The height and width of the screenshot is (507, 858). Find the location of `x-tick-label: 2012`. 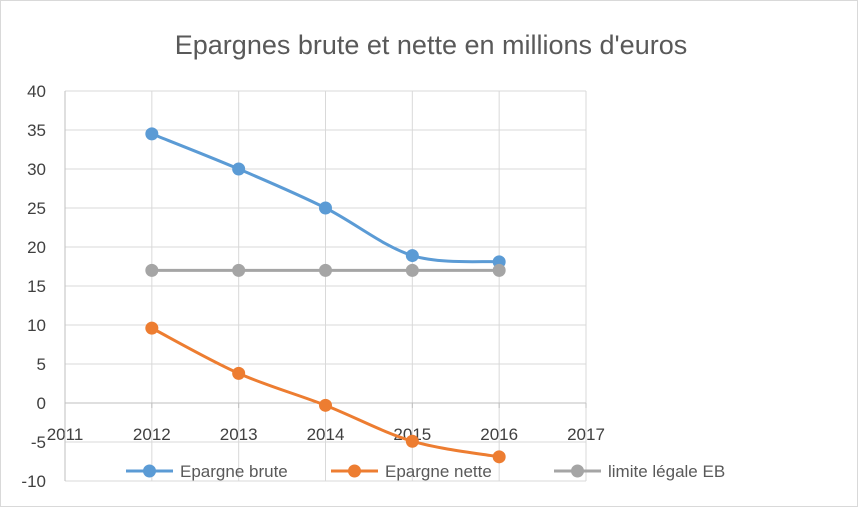

x-tick-label: 2012 is located at coordinates (152, 434).